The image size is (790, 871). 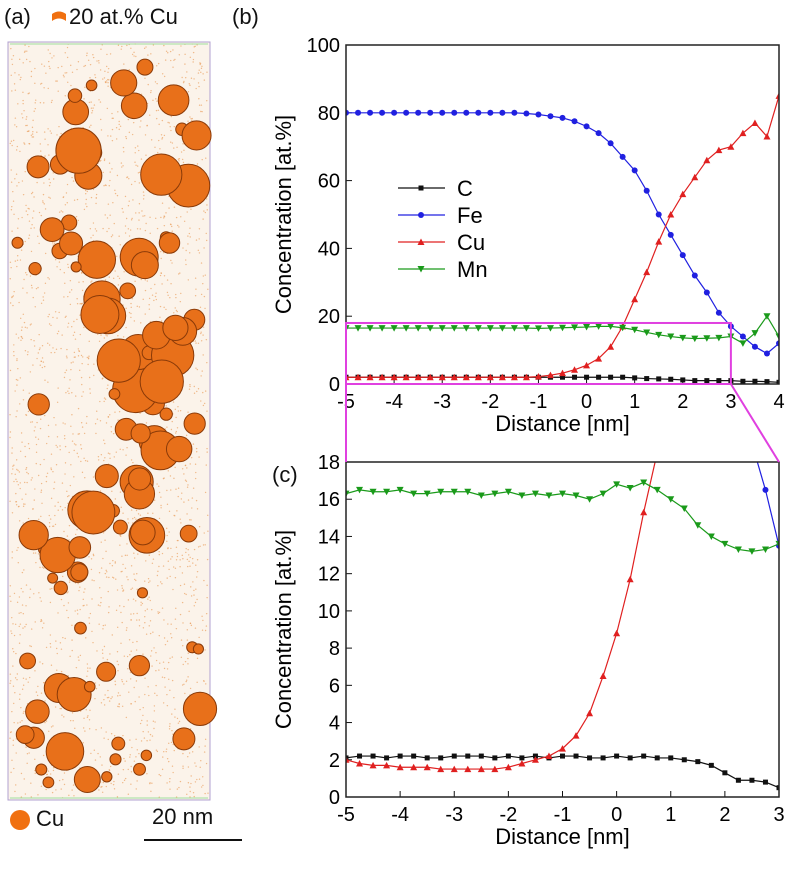 I want to click on x-tick-label: -1, so click(x=539, y=402).